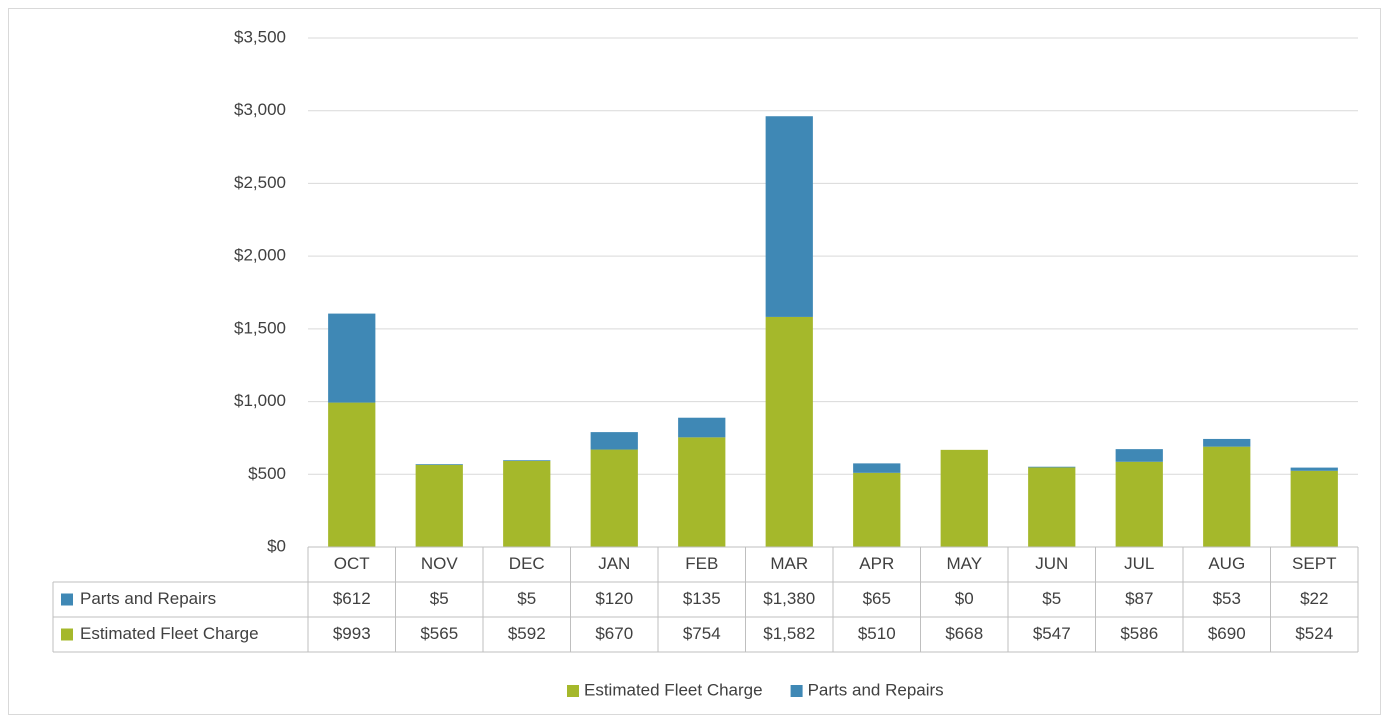  Describe the element at coordinates (964, 633) in the screenshot. I see `table-cell: $668` at that location.